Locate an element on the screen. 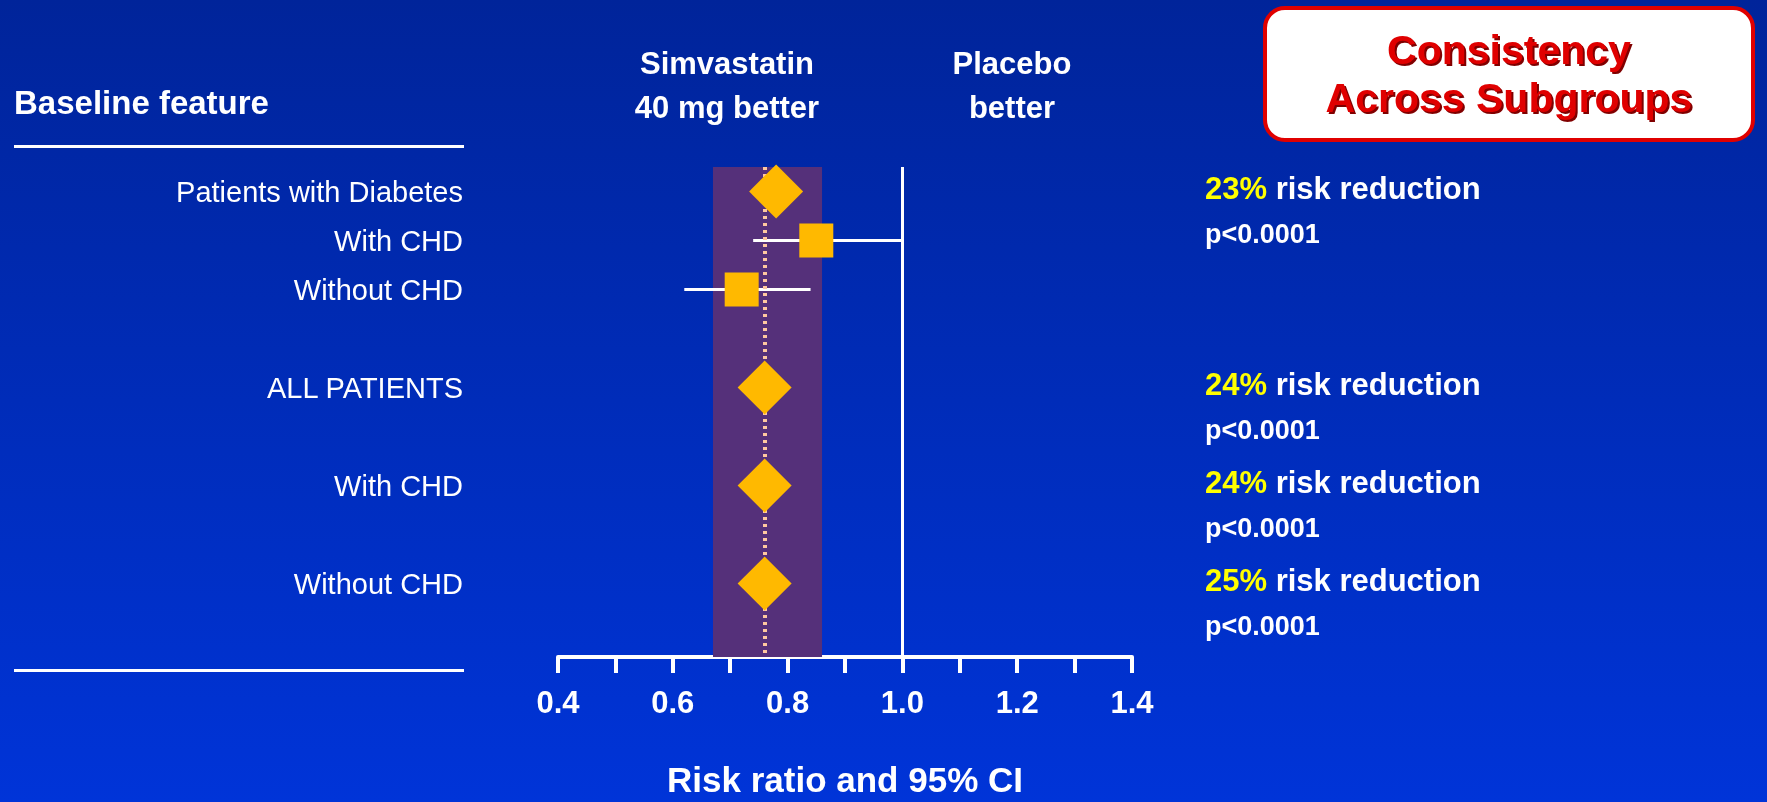 Image resolution: width=1767 pixels, height=802 pixels. x-tick-label: 1.4 is located at coordinates (1132, 702).